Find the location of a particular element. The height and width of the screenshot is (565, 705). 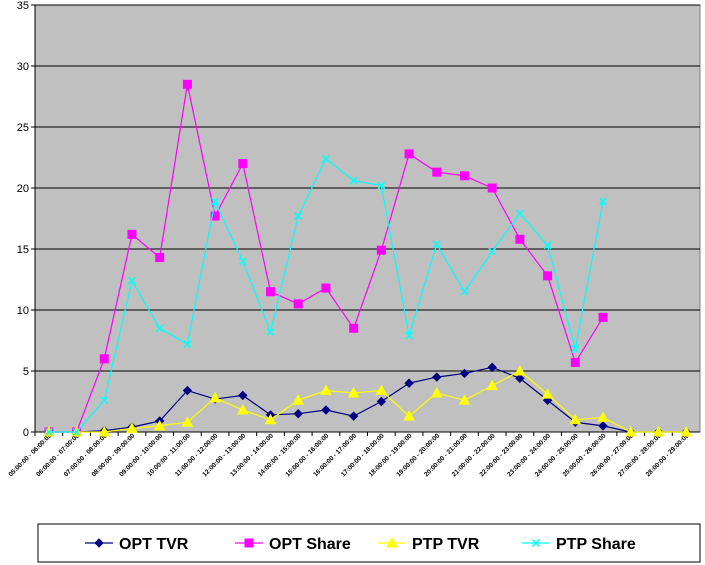

legend: OPT TVR OPT Share PTP TVR PTP Share is located at coordinates (369, 543).